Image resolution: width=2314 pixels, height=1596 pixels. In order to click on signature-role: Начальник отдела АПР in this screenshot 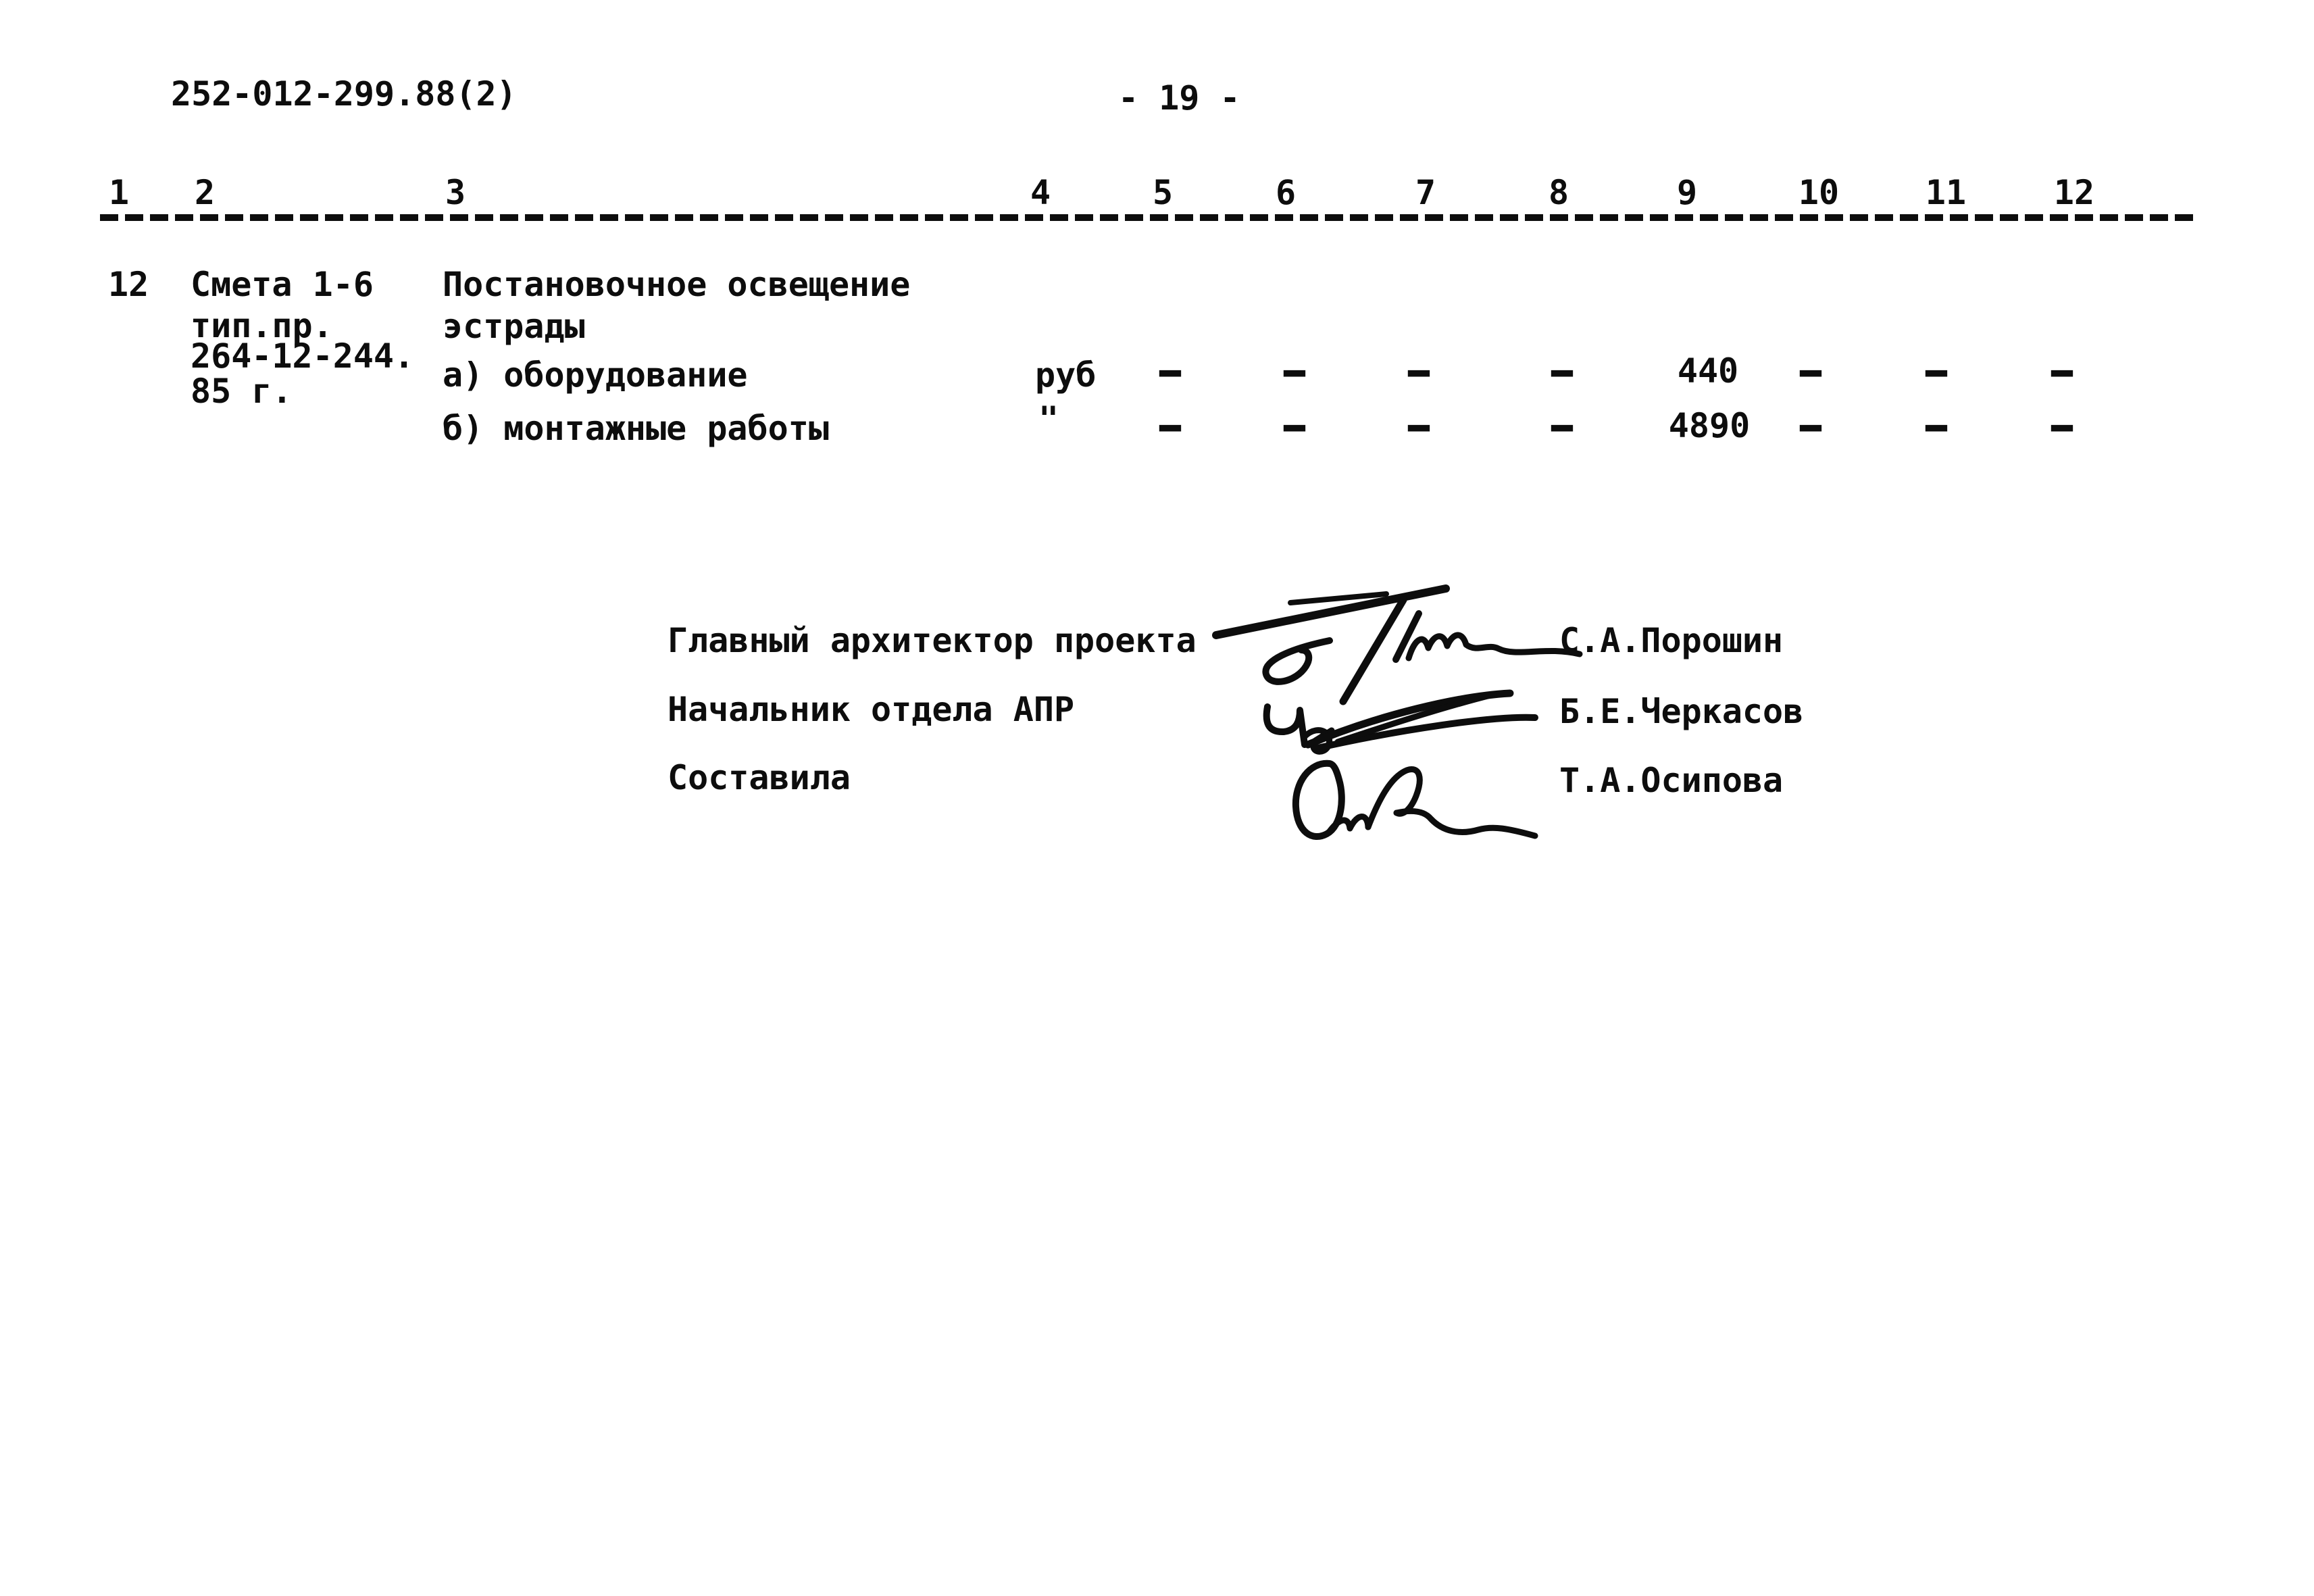, I will do `click(872, 710)`.